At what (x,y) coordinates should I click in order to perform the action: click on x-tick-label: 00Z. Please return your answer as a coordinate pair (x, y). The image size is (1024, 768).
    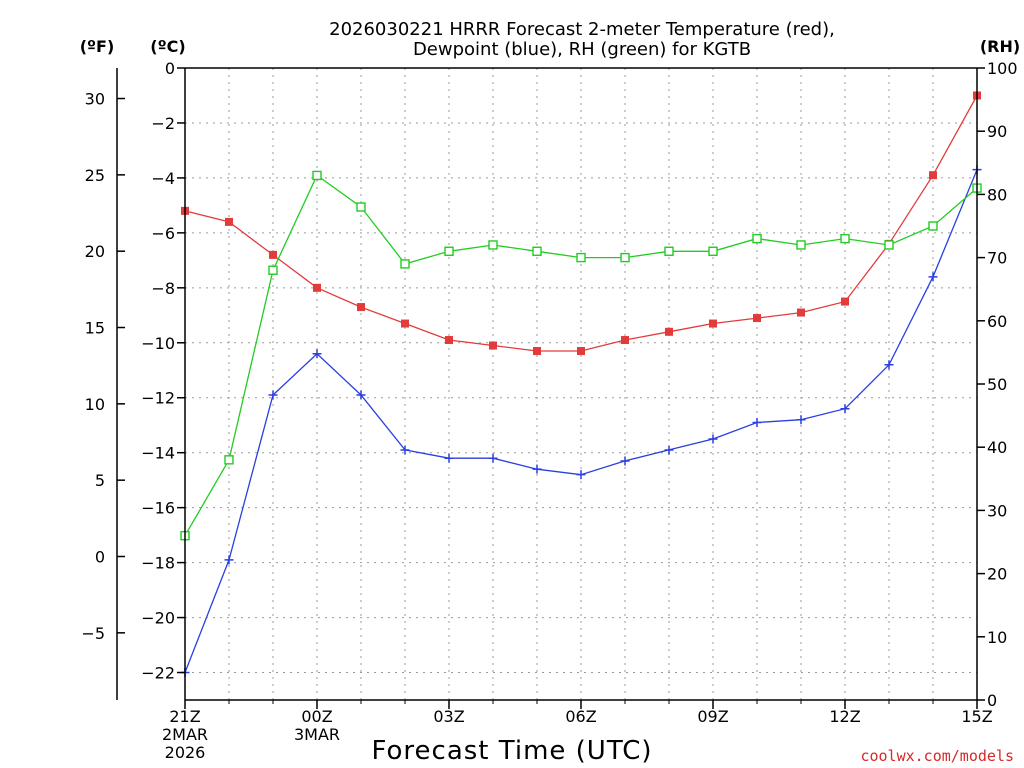
    Looking at the image, I should click on (316, 716).